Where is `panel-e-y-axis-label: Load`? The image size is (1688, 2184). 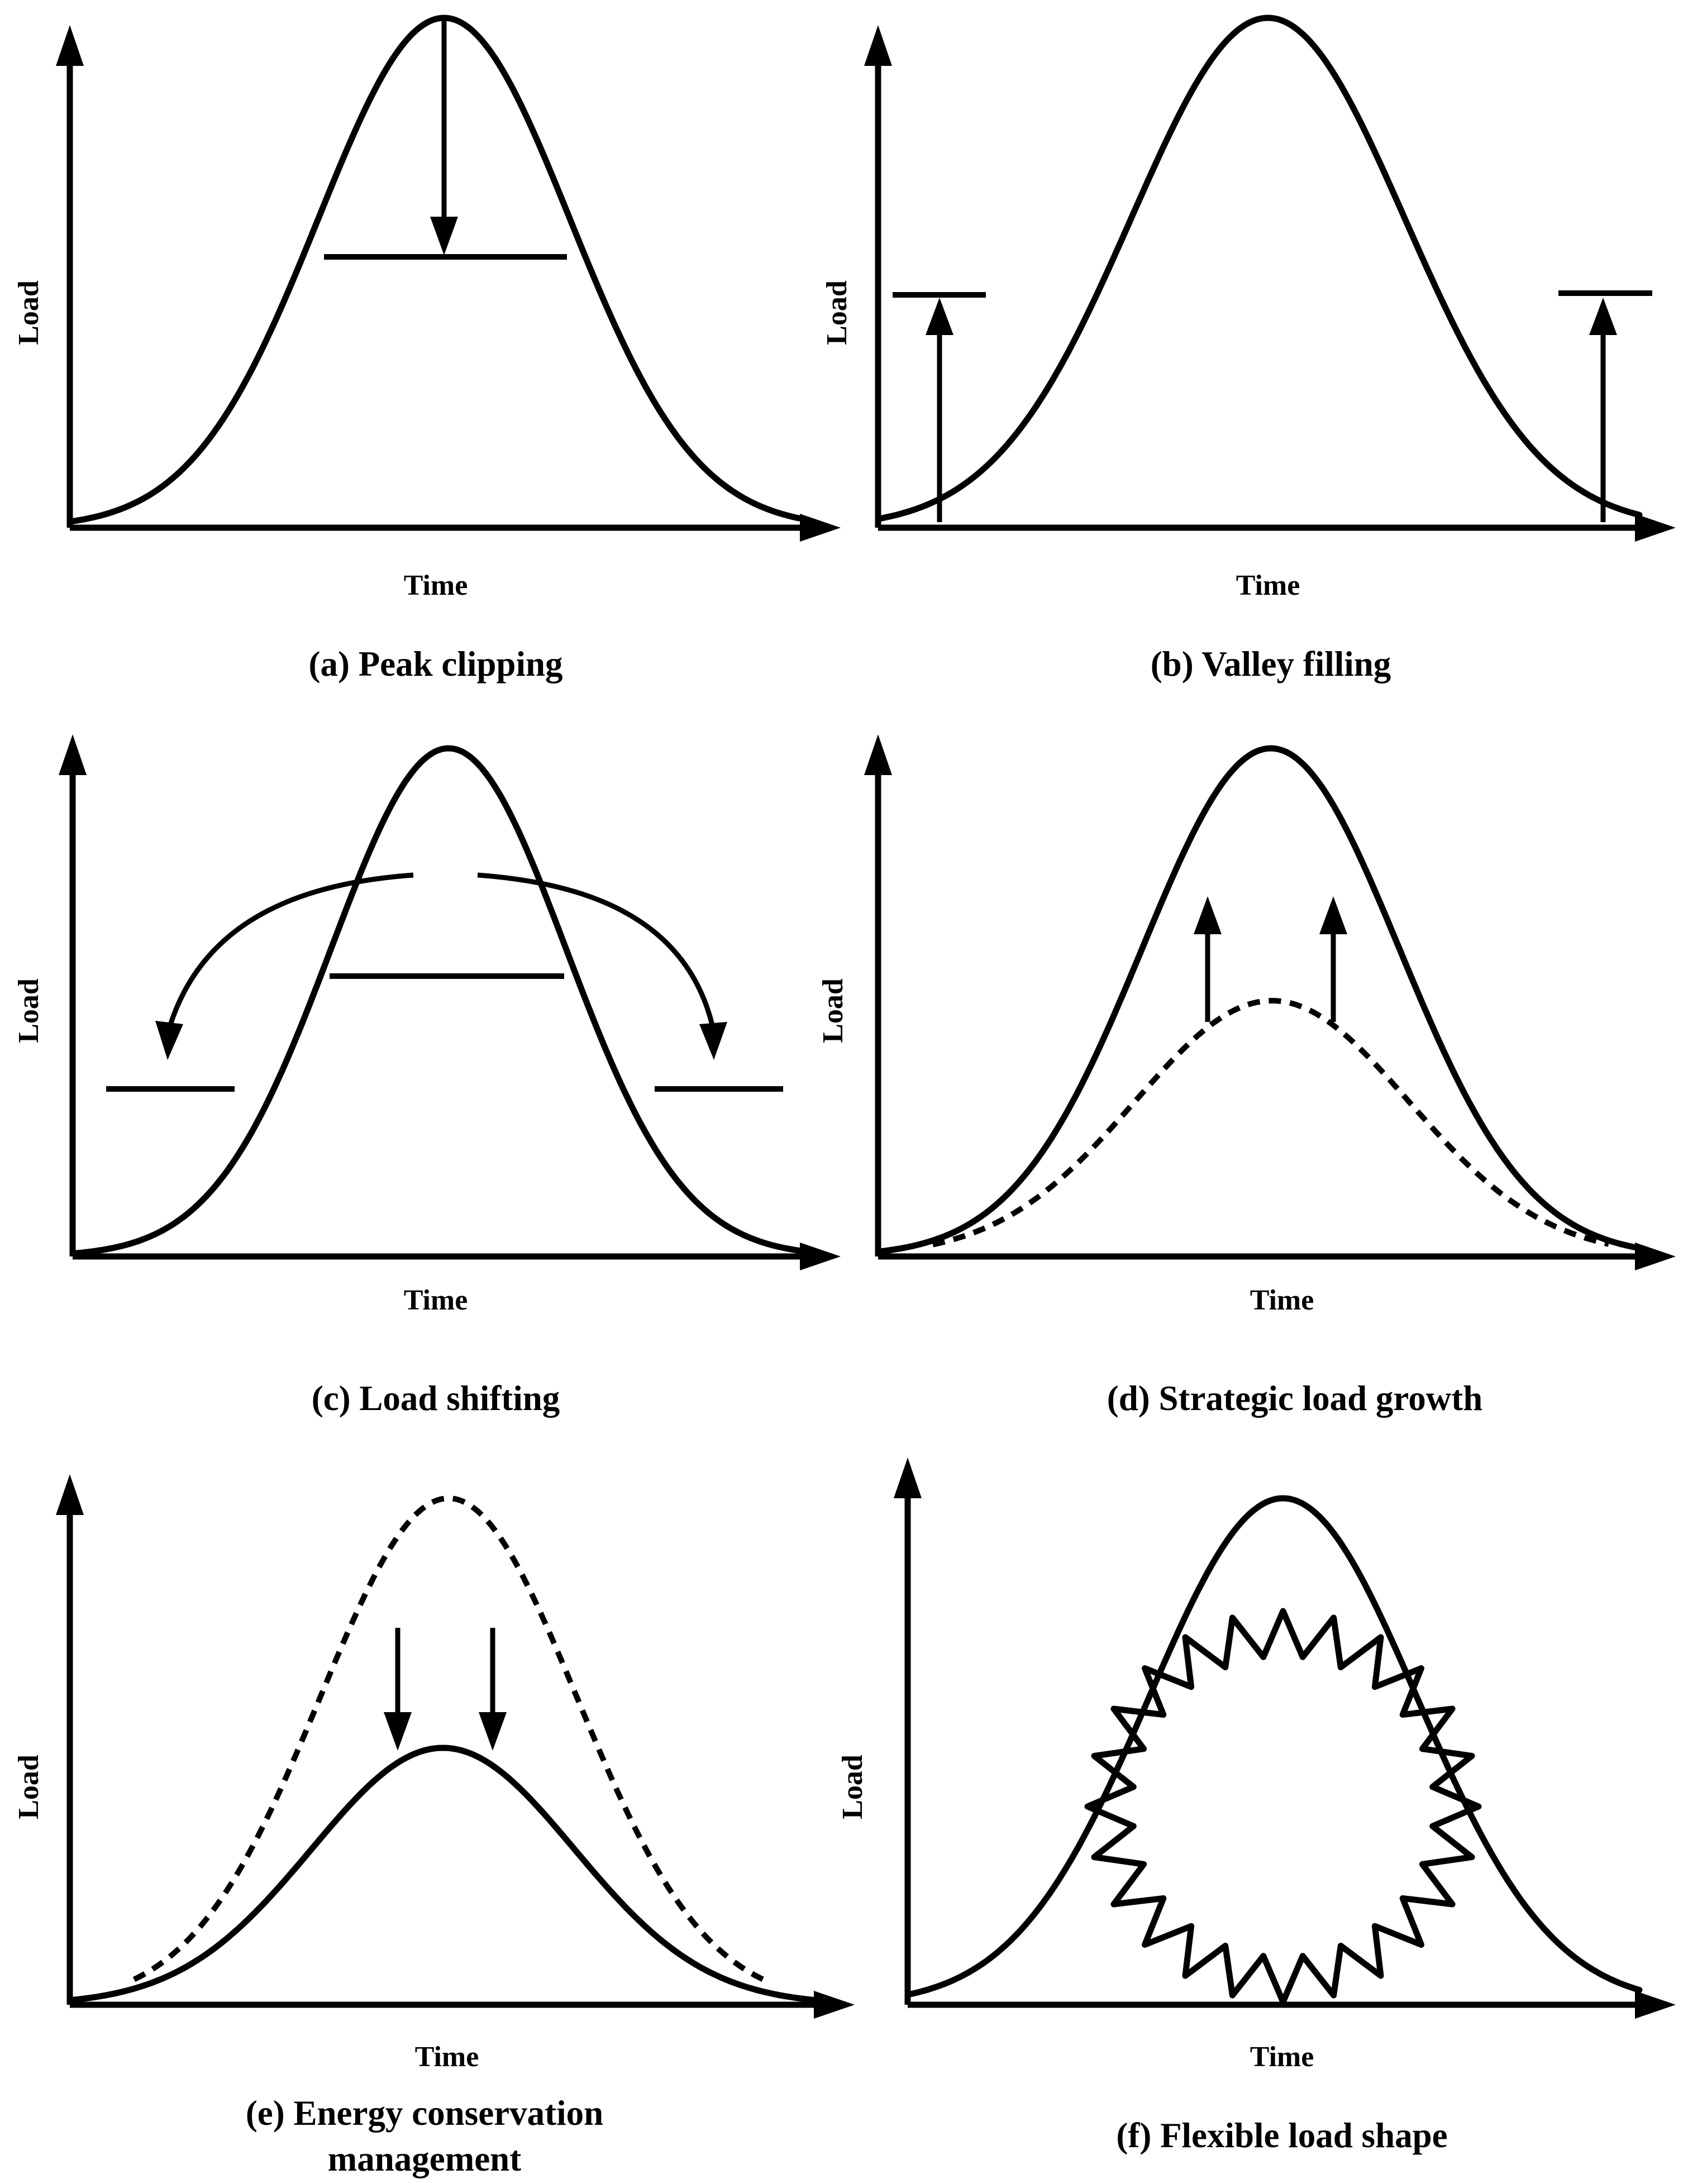 panel-e-y-axis-label: Load is located at coordinates (29, 1787).